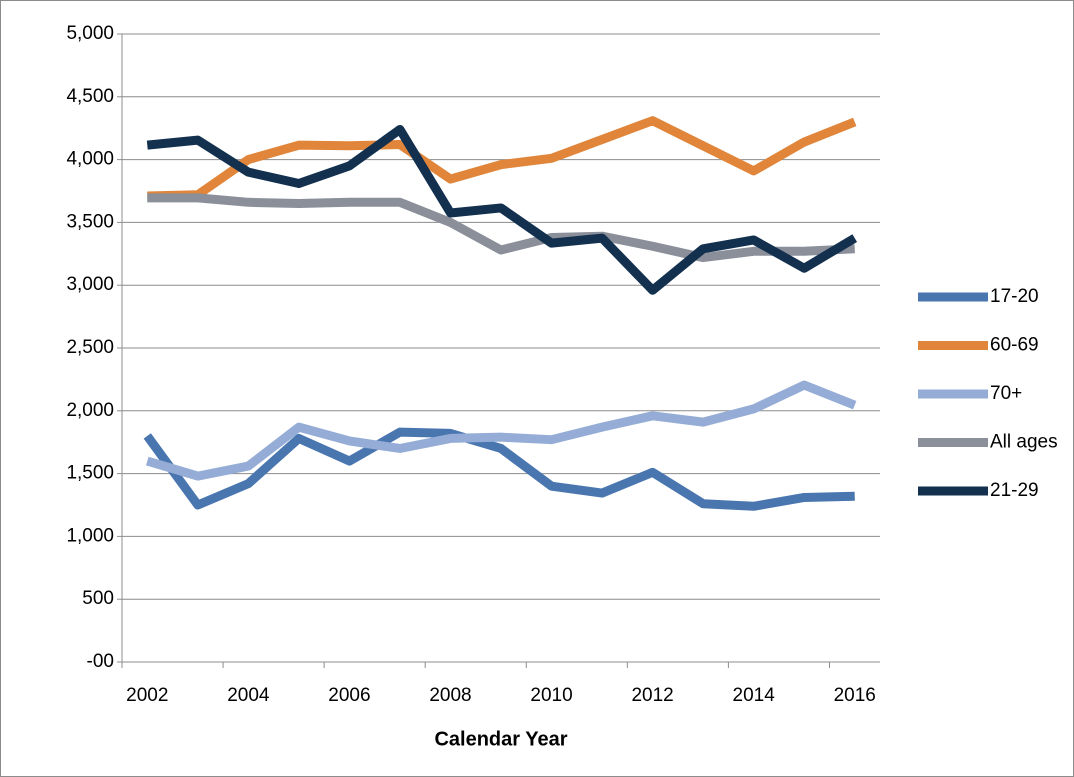 The image size is (1074, 777). I want to click on y-tick-label: 2,000, so click(90, 410).